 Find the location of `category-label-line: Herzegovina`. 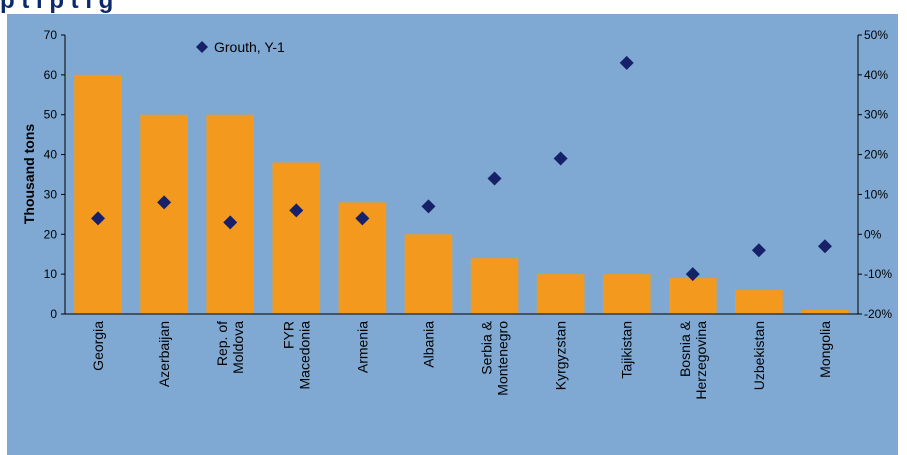

category-label-line: Herzegovina is located at coordinates (701, 360).